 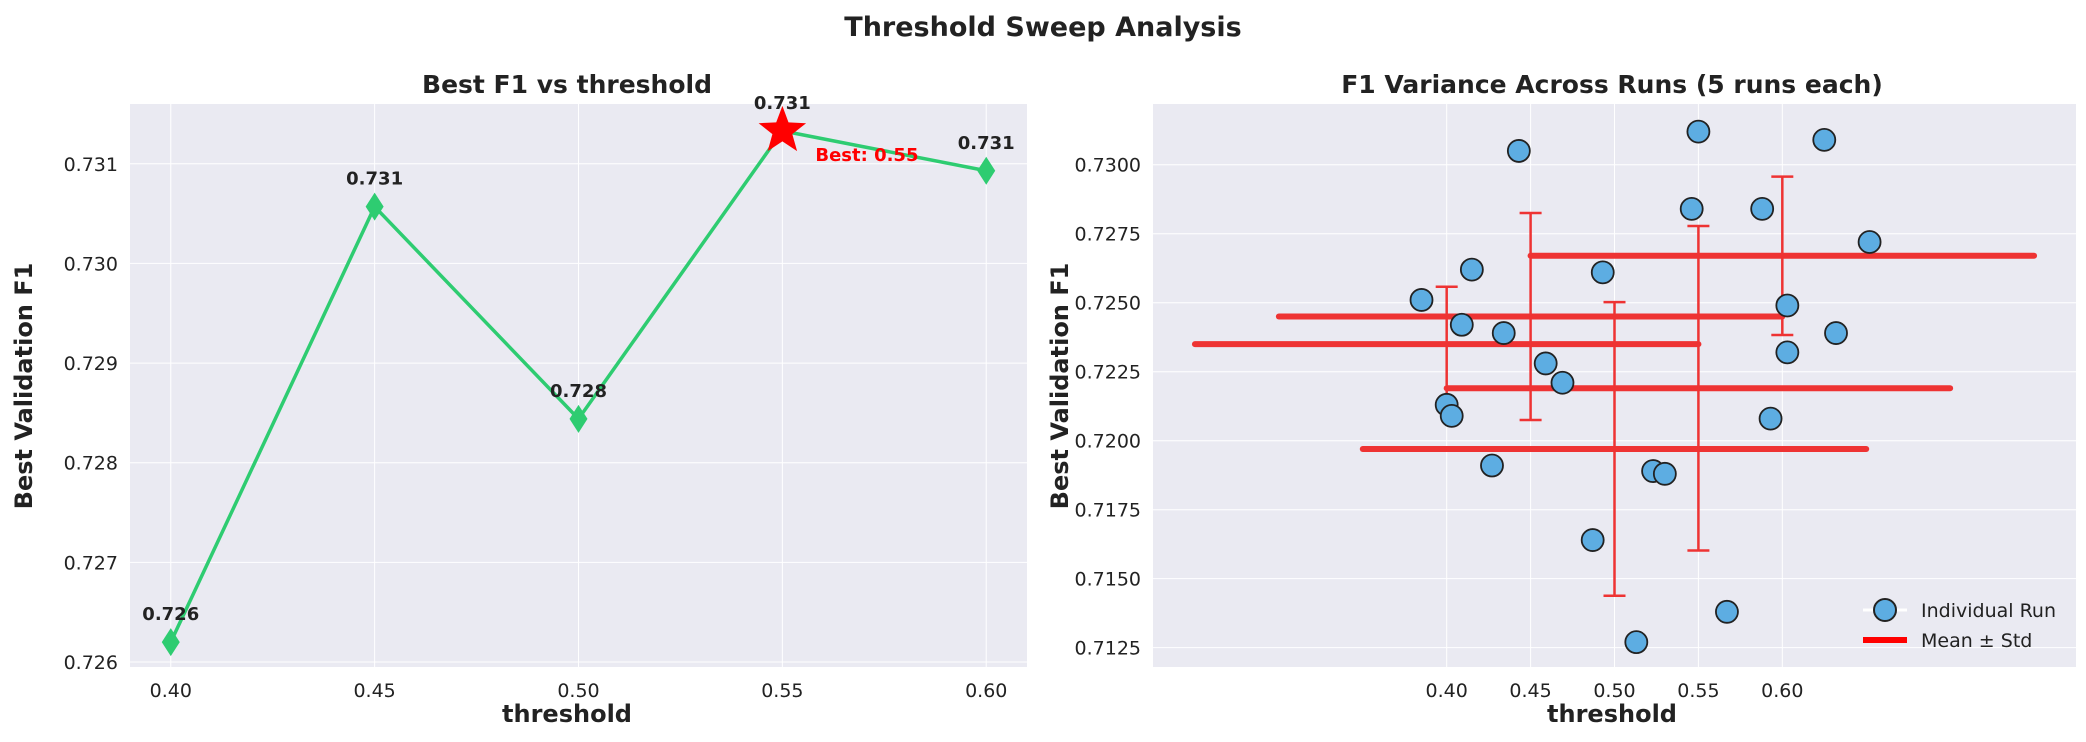 I want to click on chart1-x-ticks: 0.40 0.45 0.50 0.55 0.60, so click(x=579, y=691).